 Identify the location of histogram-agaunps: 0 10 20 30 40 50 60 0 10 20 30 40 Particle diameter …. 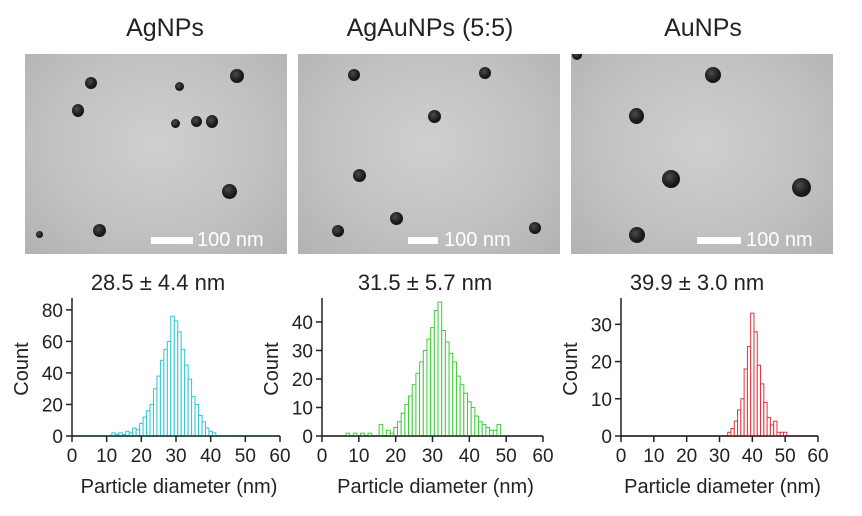
(407, 398).